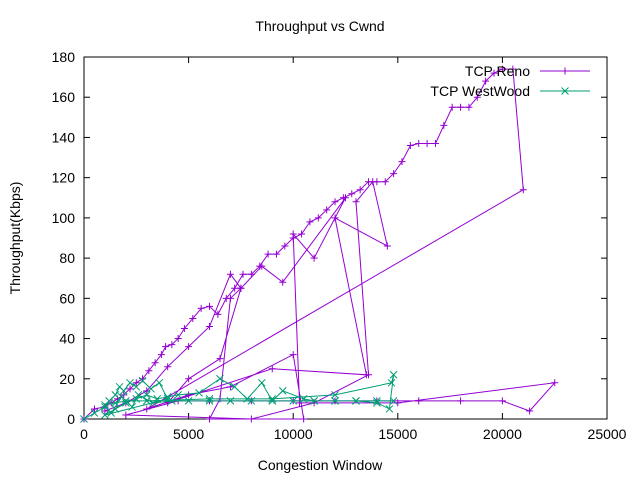  Describe the element at coordinates (397, 434) in the screenshot. I see `x-tick-label: 15000` at that location.